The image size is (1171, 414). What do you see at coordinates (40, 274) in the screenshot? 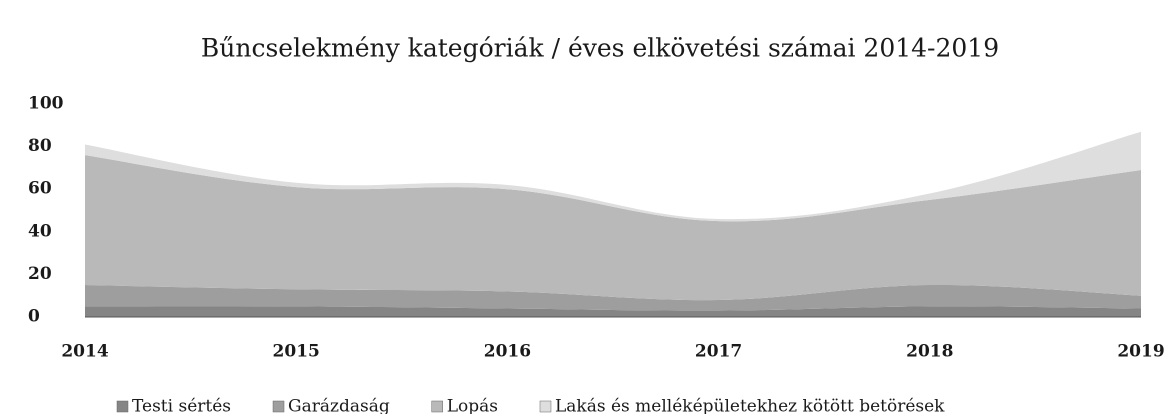
I see `y-tick-label: 20` at bounding box center [40, 274].